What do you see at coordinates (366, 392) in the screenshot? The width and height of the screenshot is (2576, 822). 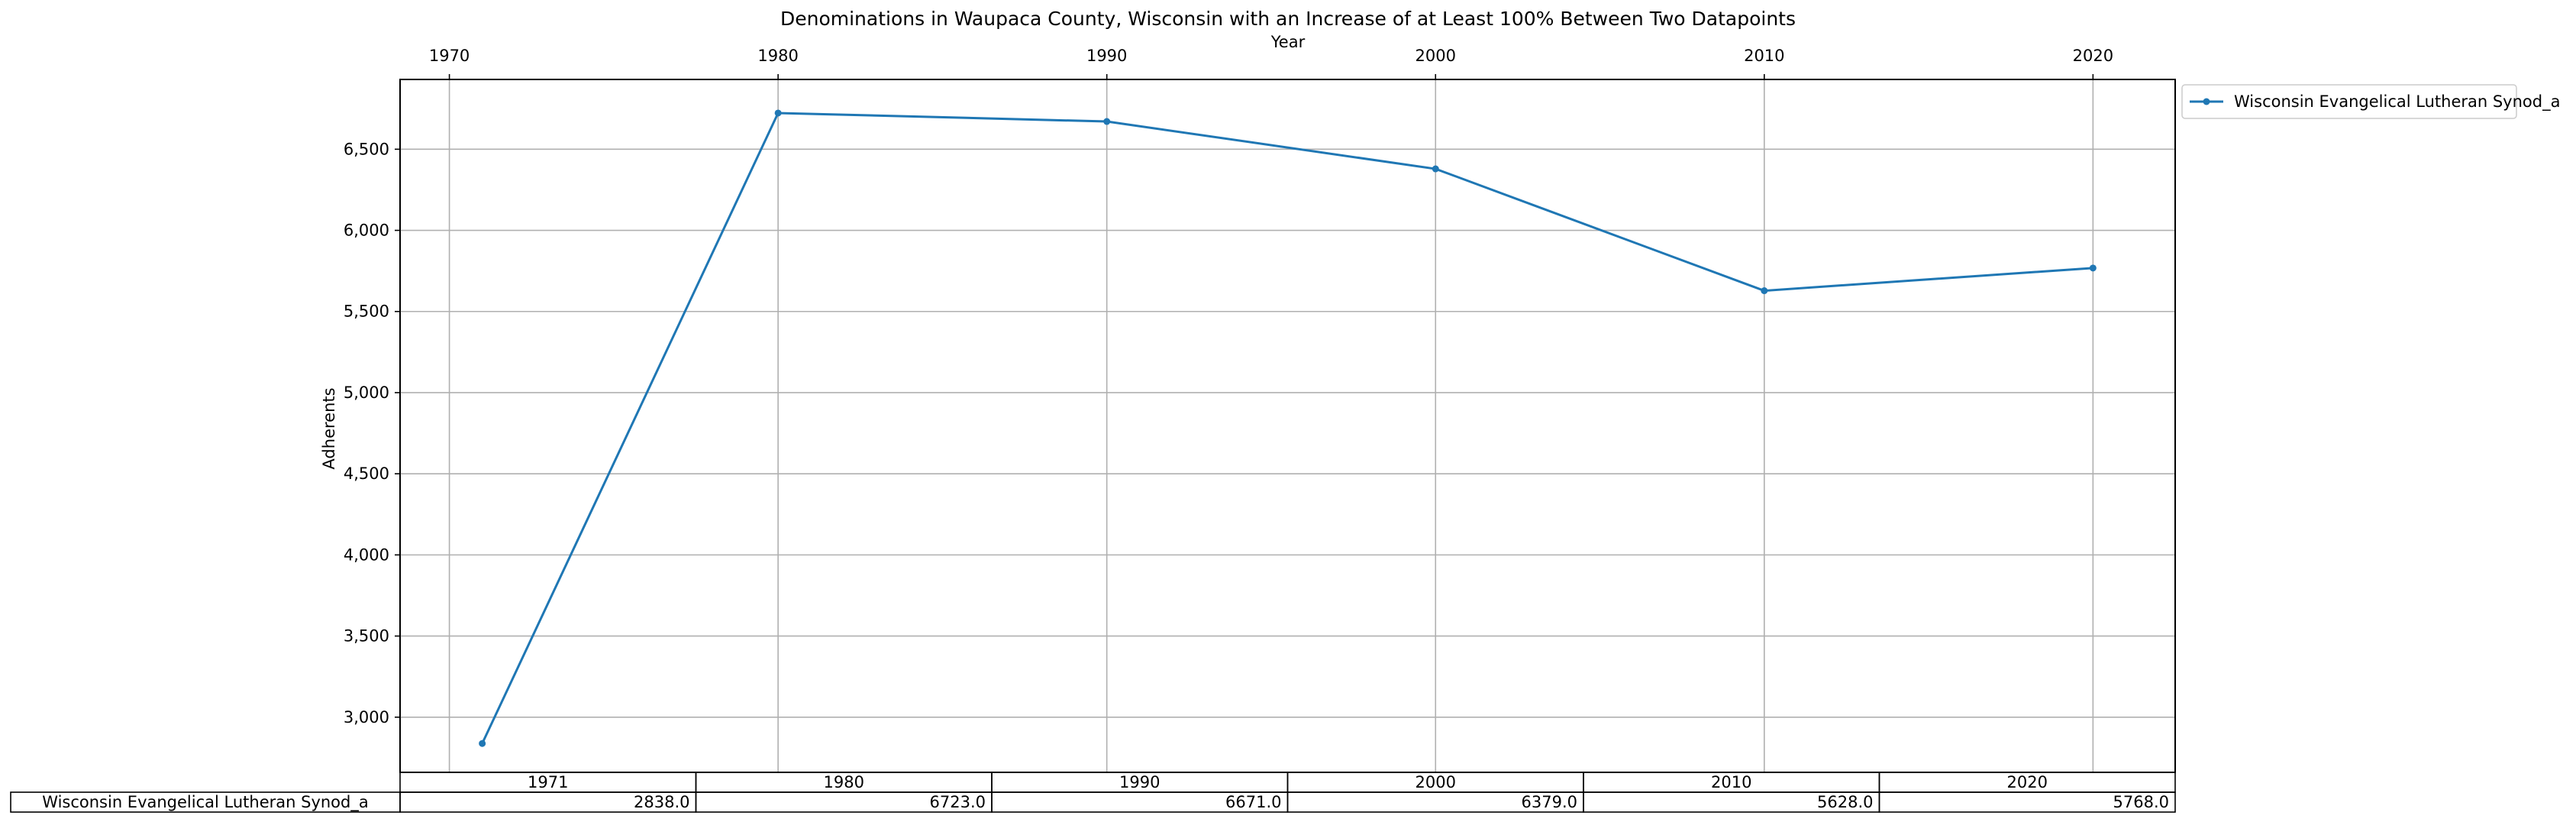 I see `y-tick-label: 5,000` at bounding box center [366, 392].